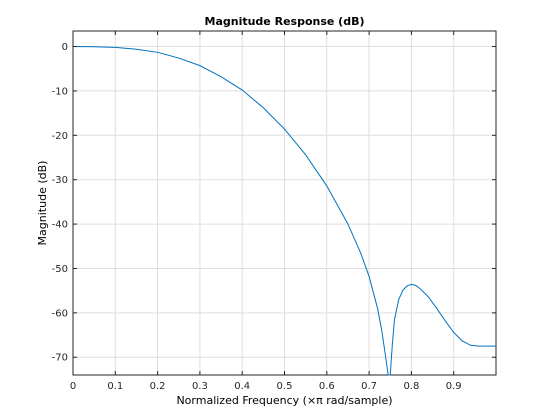 This screenshot has width=560, height=420. Describe the element at coordinates (285, 386) in the screenshot. I see `x-tick-label: 0.5` at that location.